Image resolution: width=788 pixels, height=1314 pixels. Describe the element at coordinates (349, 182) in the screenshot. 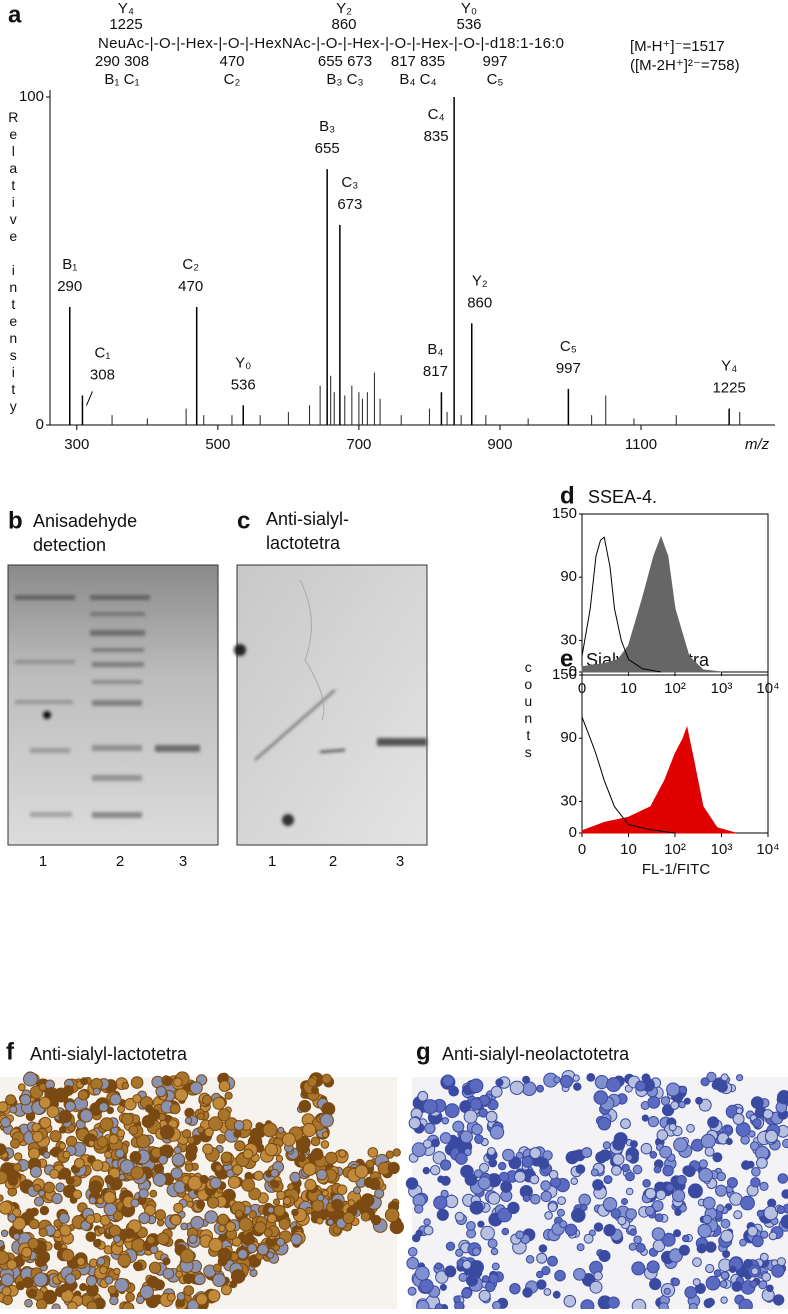

I see `peak-ion: C₃` at that location.